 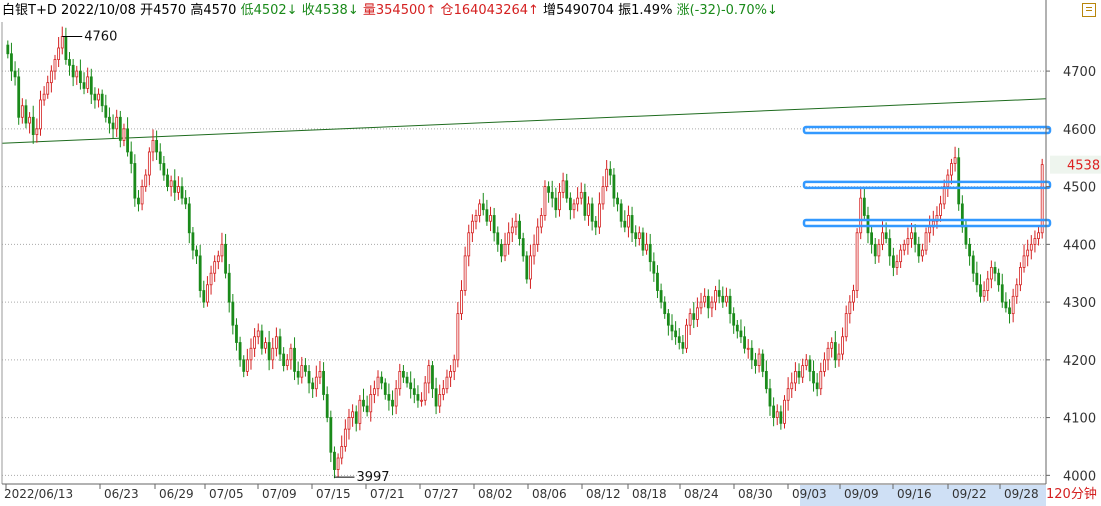 What do you see at coordinates (927, 176) in the screenshot?
I see `hline-layer` at bounding box center [927, 176].